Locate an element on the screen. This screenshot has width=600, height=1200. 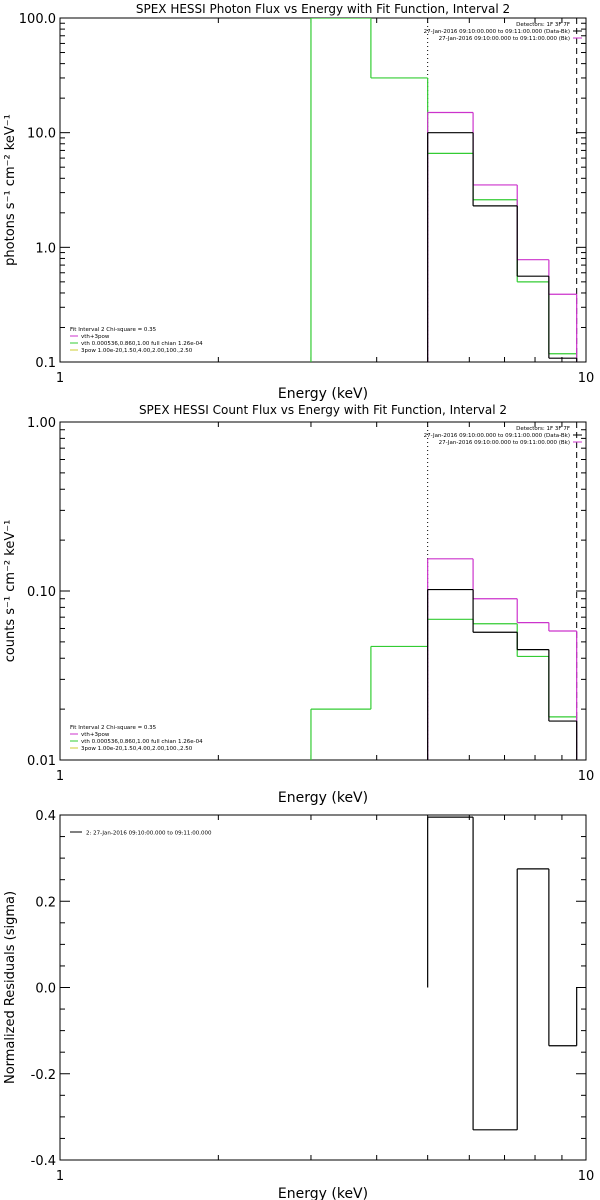
series-vth-plus-3pow is located at coordinates (502, 236).